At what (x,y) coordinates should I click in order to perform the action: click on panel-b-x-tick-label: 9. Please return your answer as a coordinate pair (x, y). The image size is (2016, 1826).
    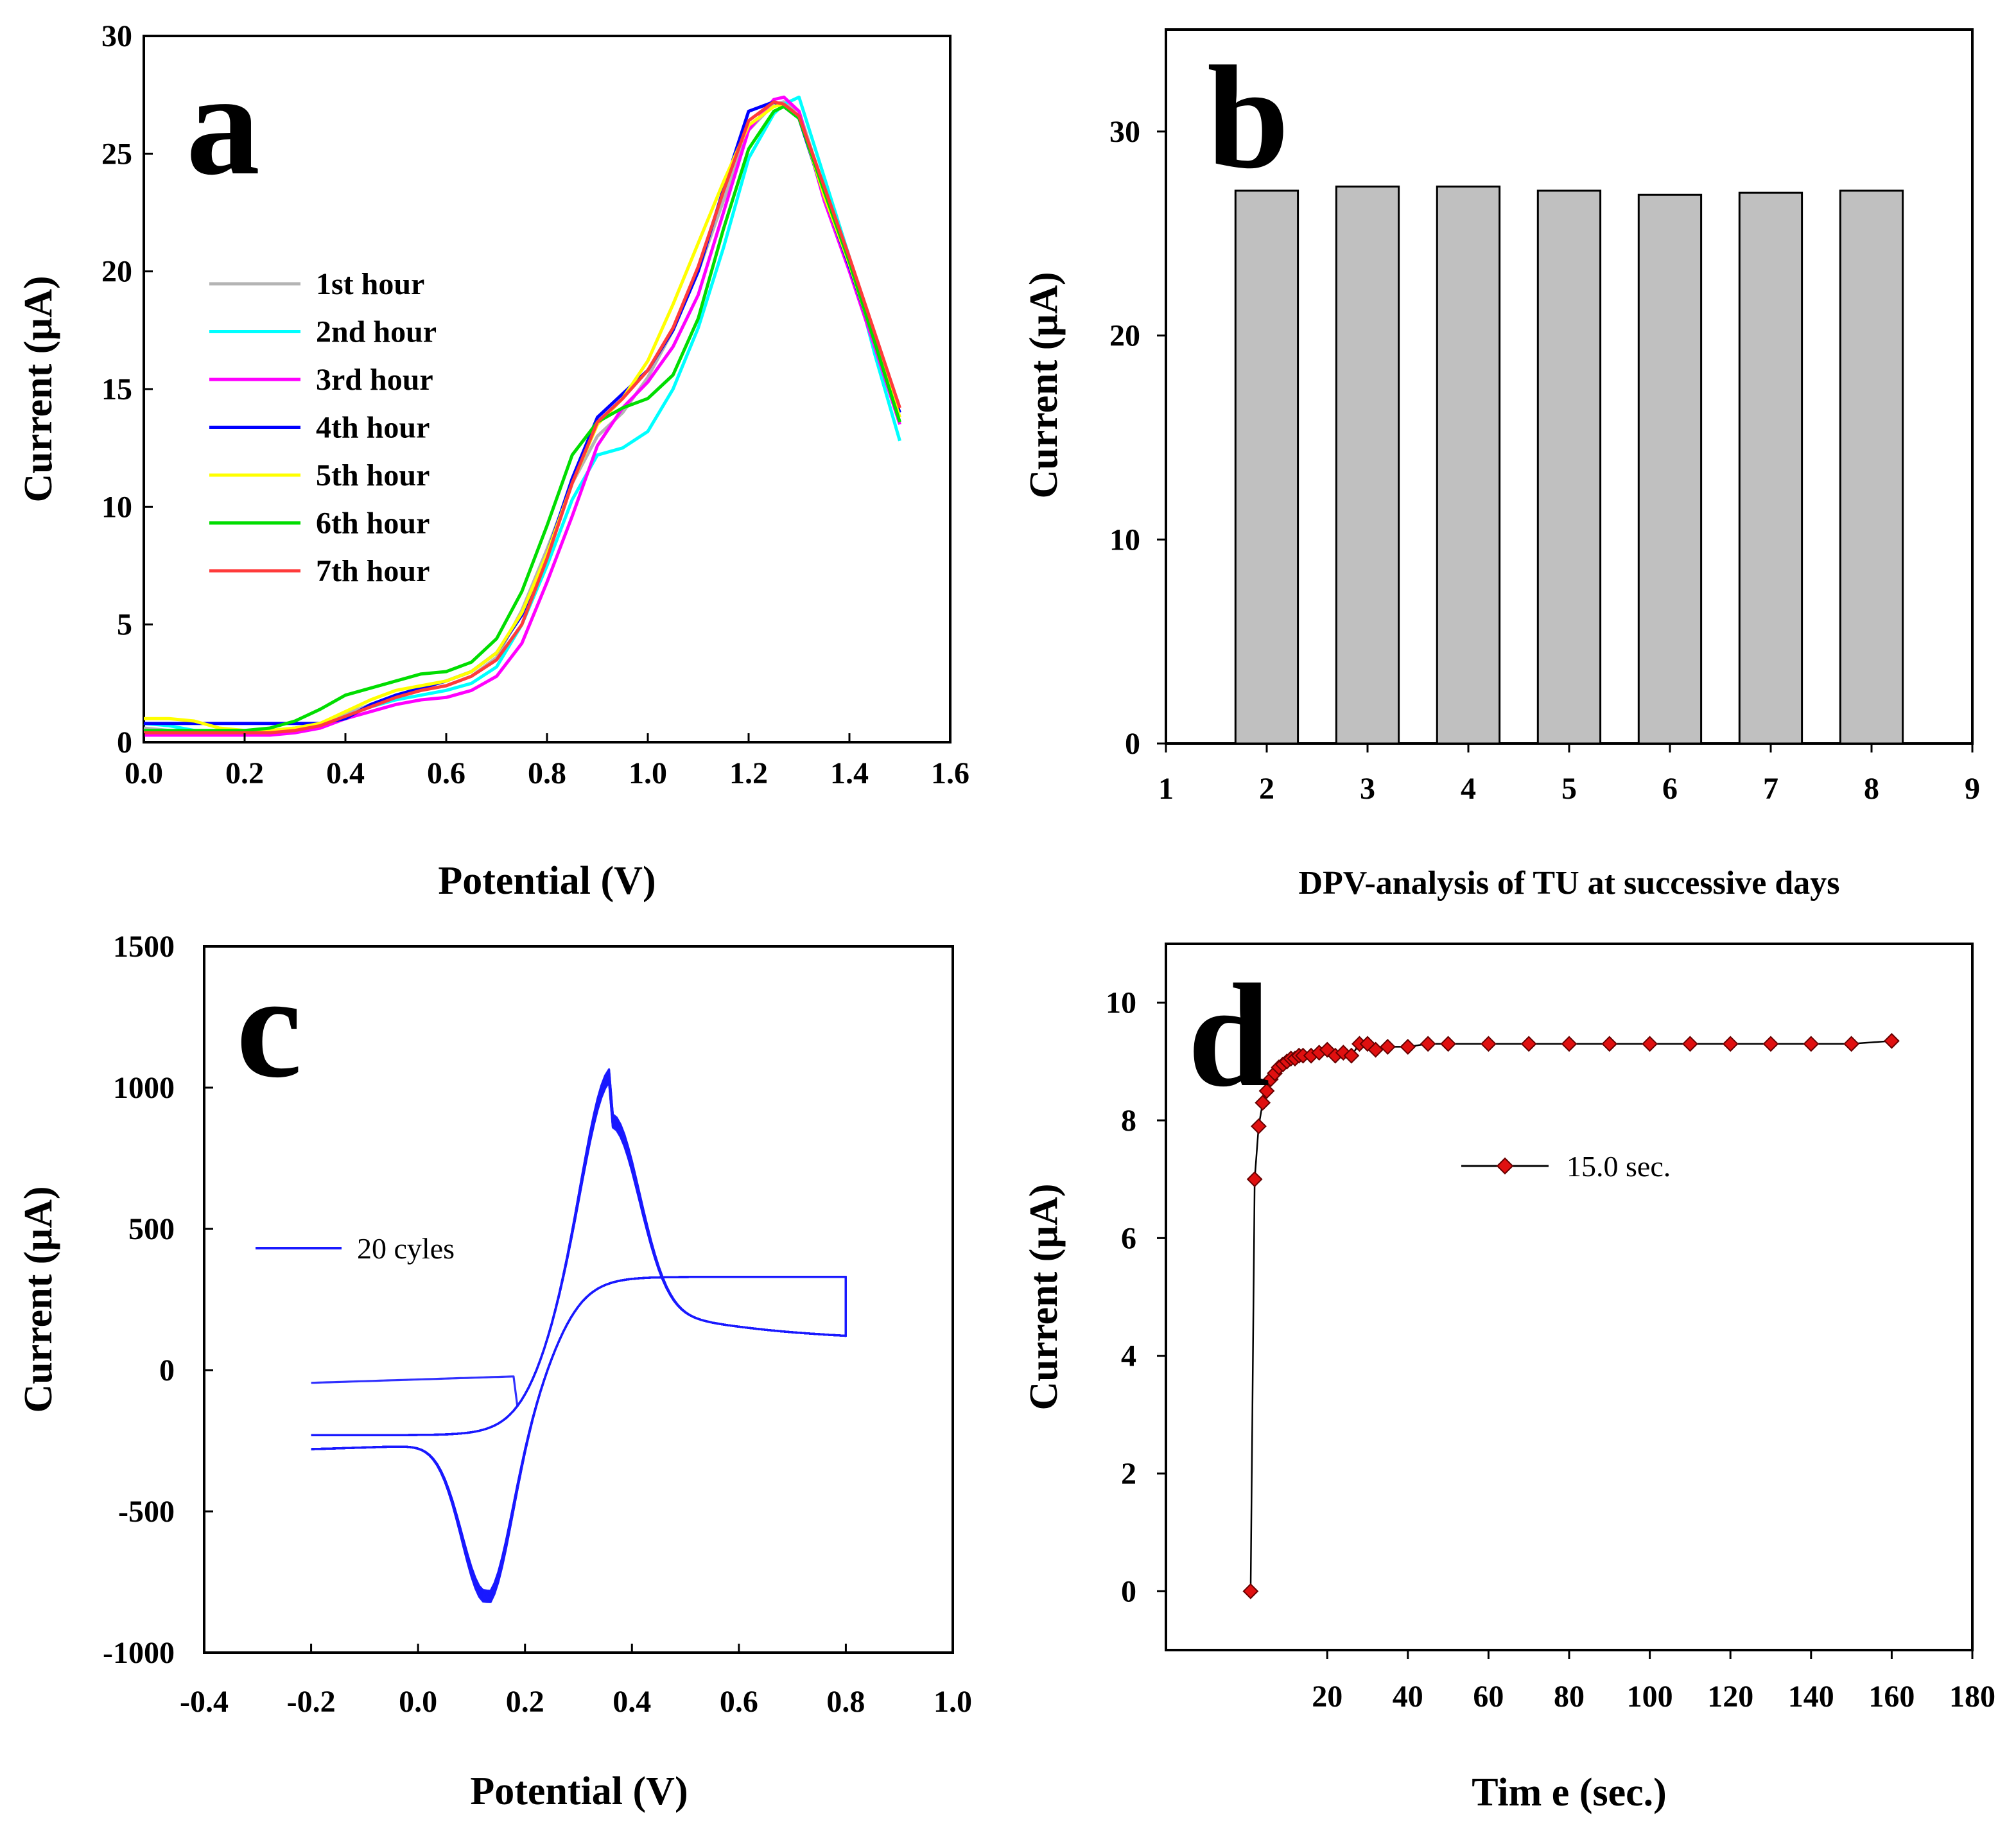
    Looking at the image, I should click on (1972, 789).